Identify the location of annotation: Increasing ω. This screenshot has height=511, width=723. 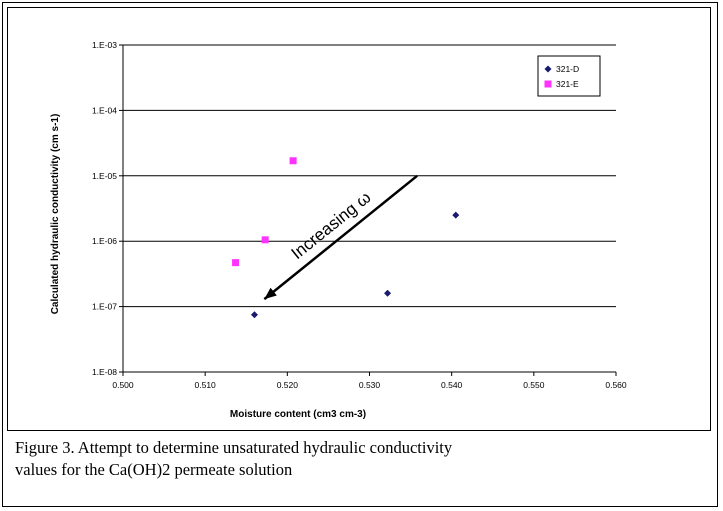
(340, 237).